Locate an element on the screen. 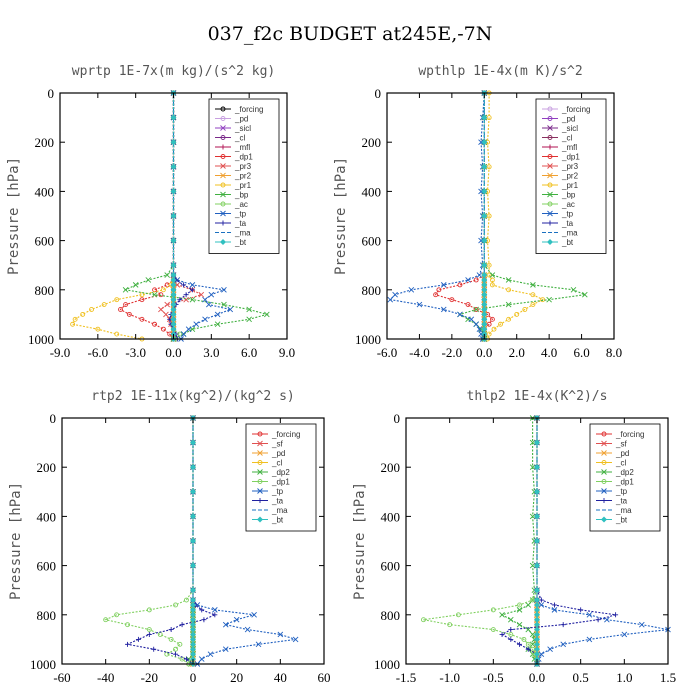  x-tick-label: -0.5 is located at coordinates (493, 677).